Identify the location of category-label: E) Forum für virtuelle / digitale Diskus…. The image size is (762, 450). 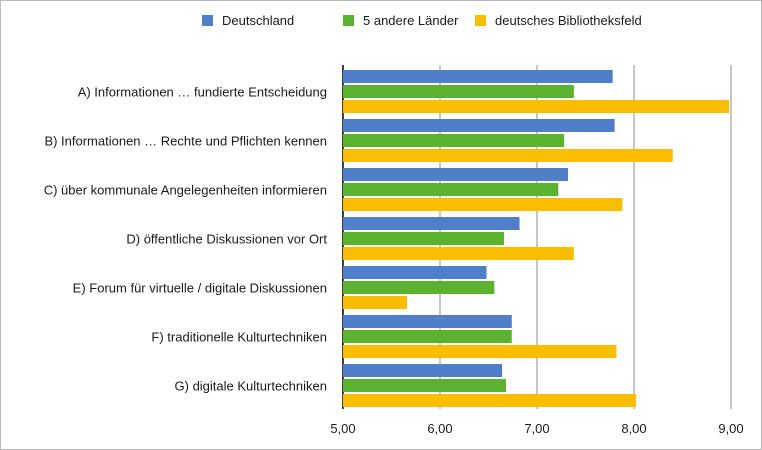
(200, 288).